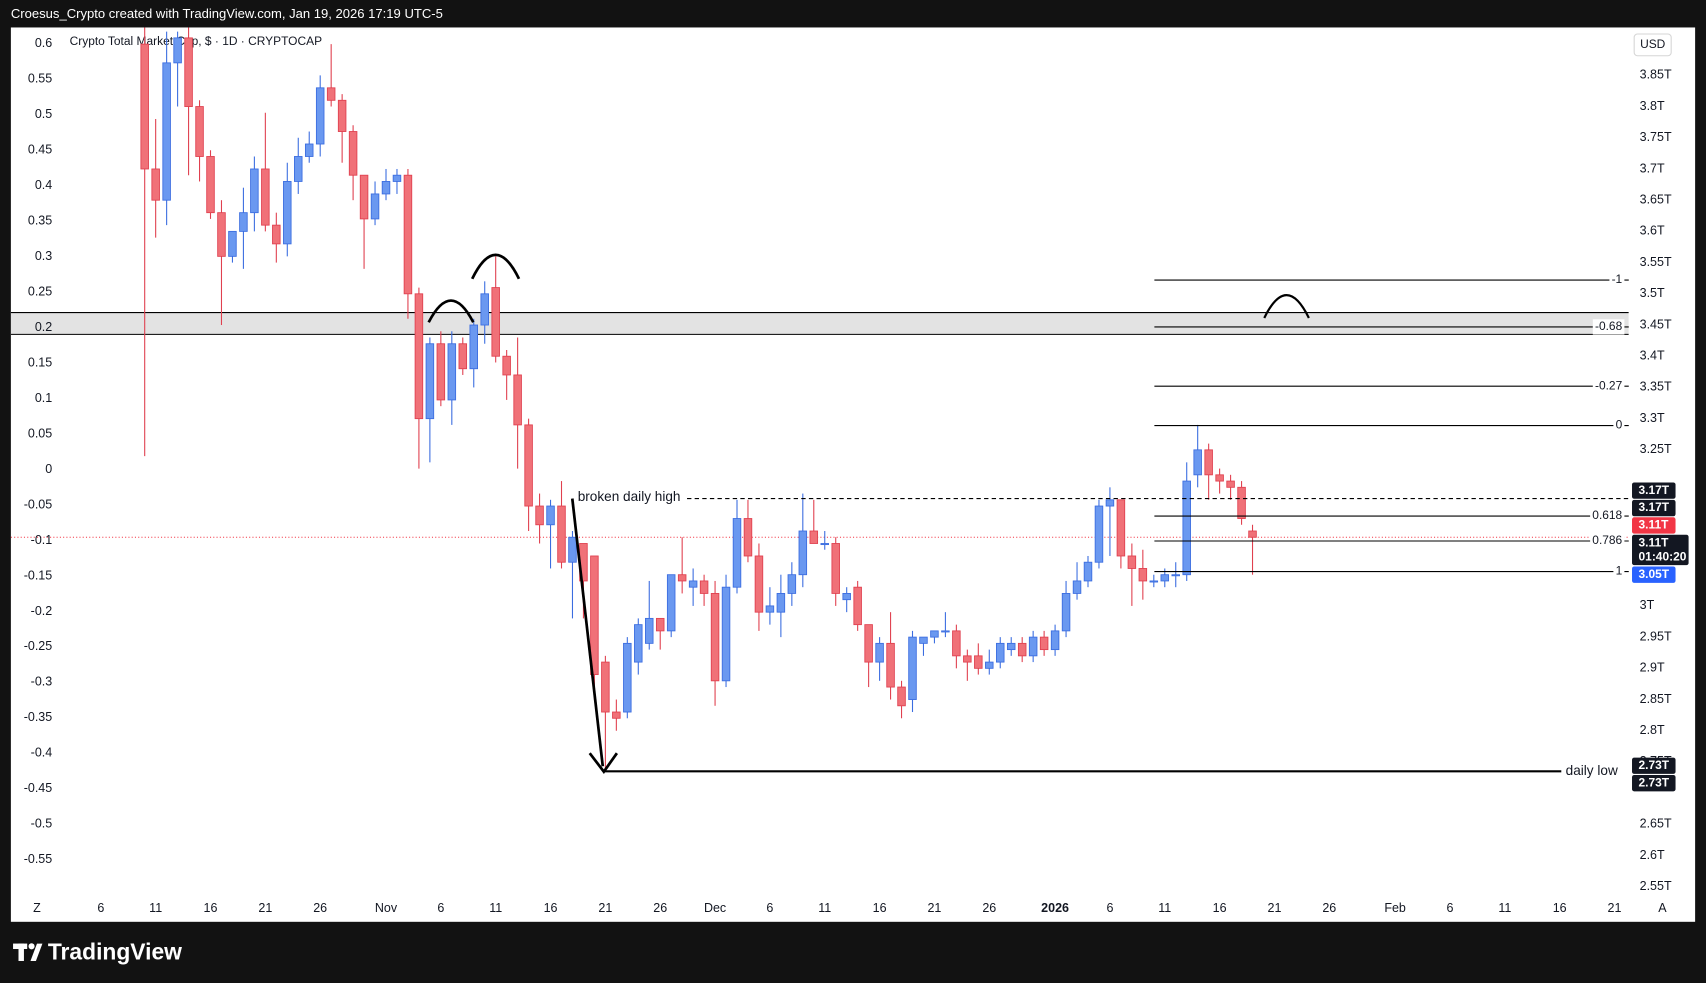  I want to click on x-tick-label: Nov, so click(386, 908).